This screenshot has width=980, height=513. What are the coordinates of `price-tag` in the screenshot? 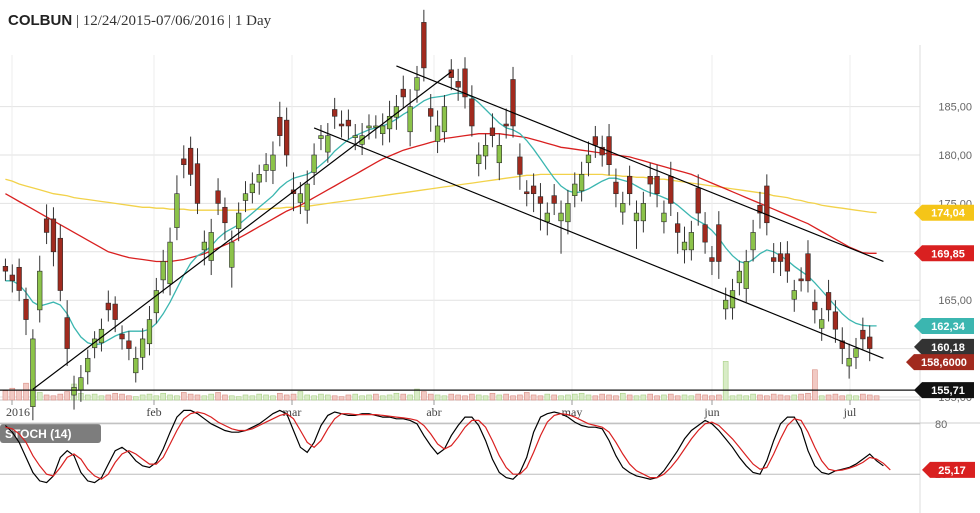 It's located at (944, 390).